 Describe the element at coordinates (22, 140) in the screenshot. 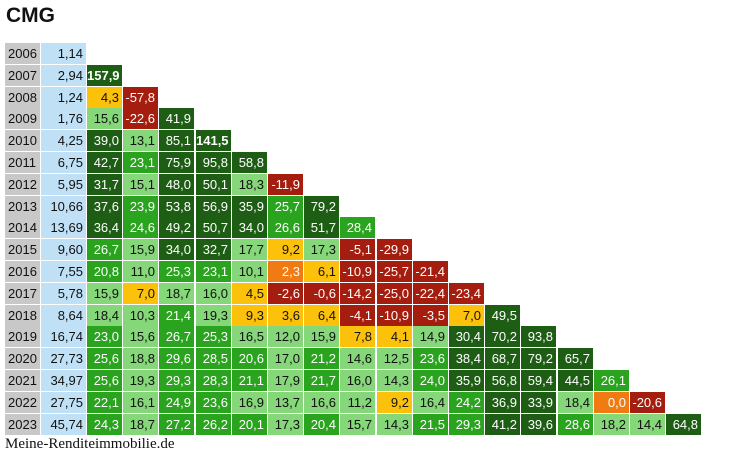

I see `year-label: 2010` at that location.